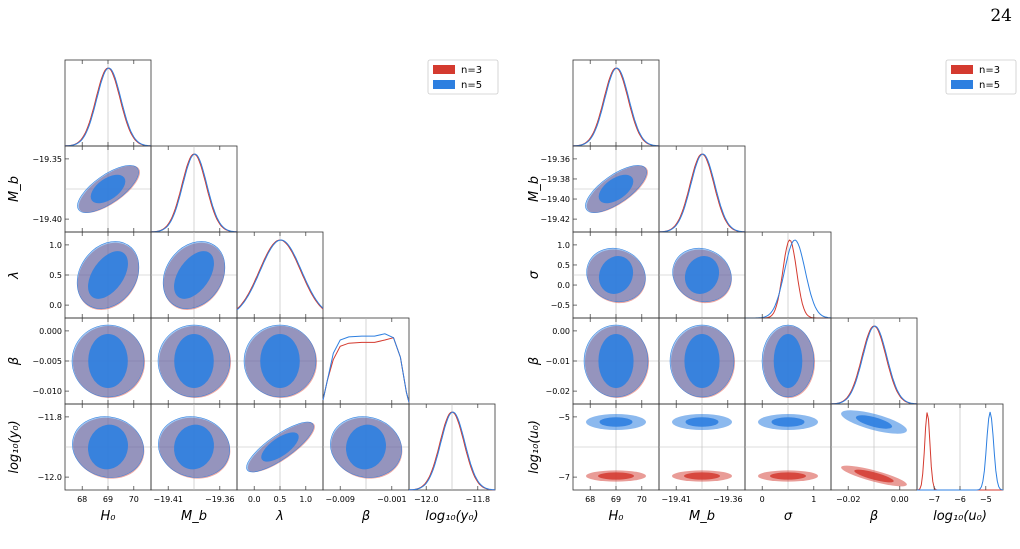 The height and width of the screenshot is (549, 1020). Describe the element at coordinates (557, 391) in the screenshot. I see `y-tick-label: −0.02` at that location.